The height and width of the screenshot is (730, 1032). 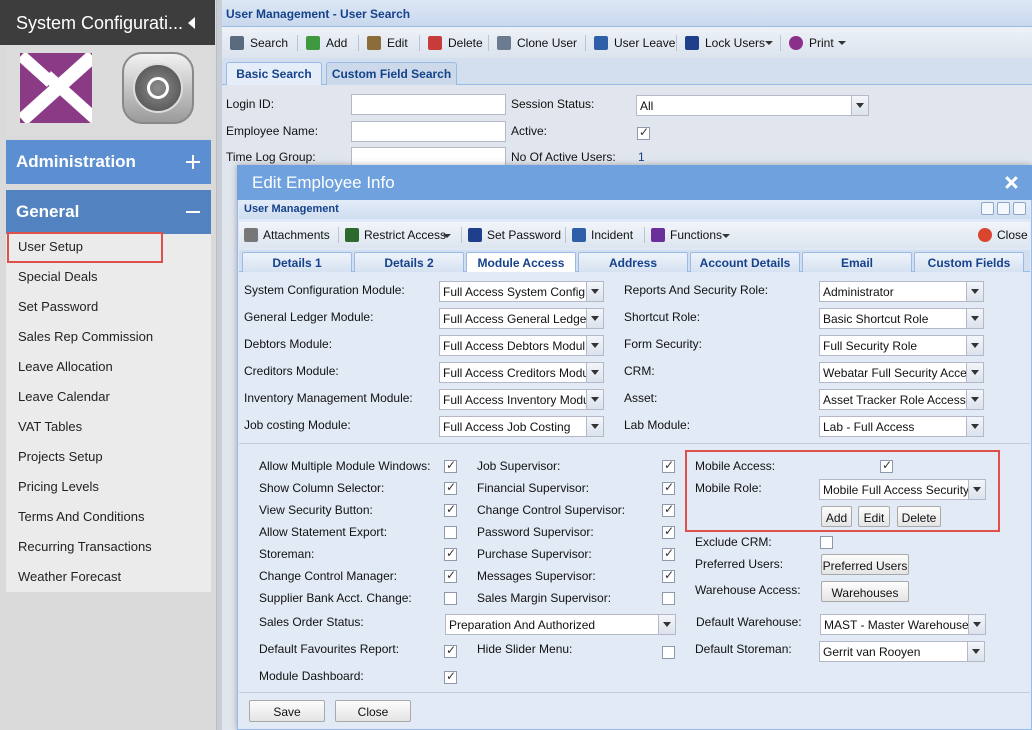 I want to click on sales-order-status-combo: Preparation And Authorized, so click(x=560, y=624).